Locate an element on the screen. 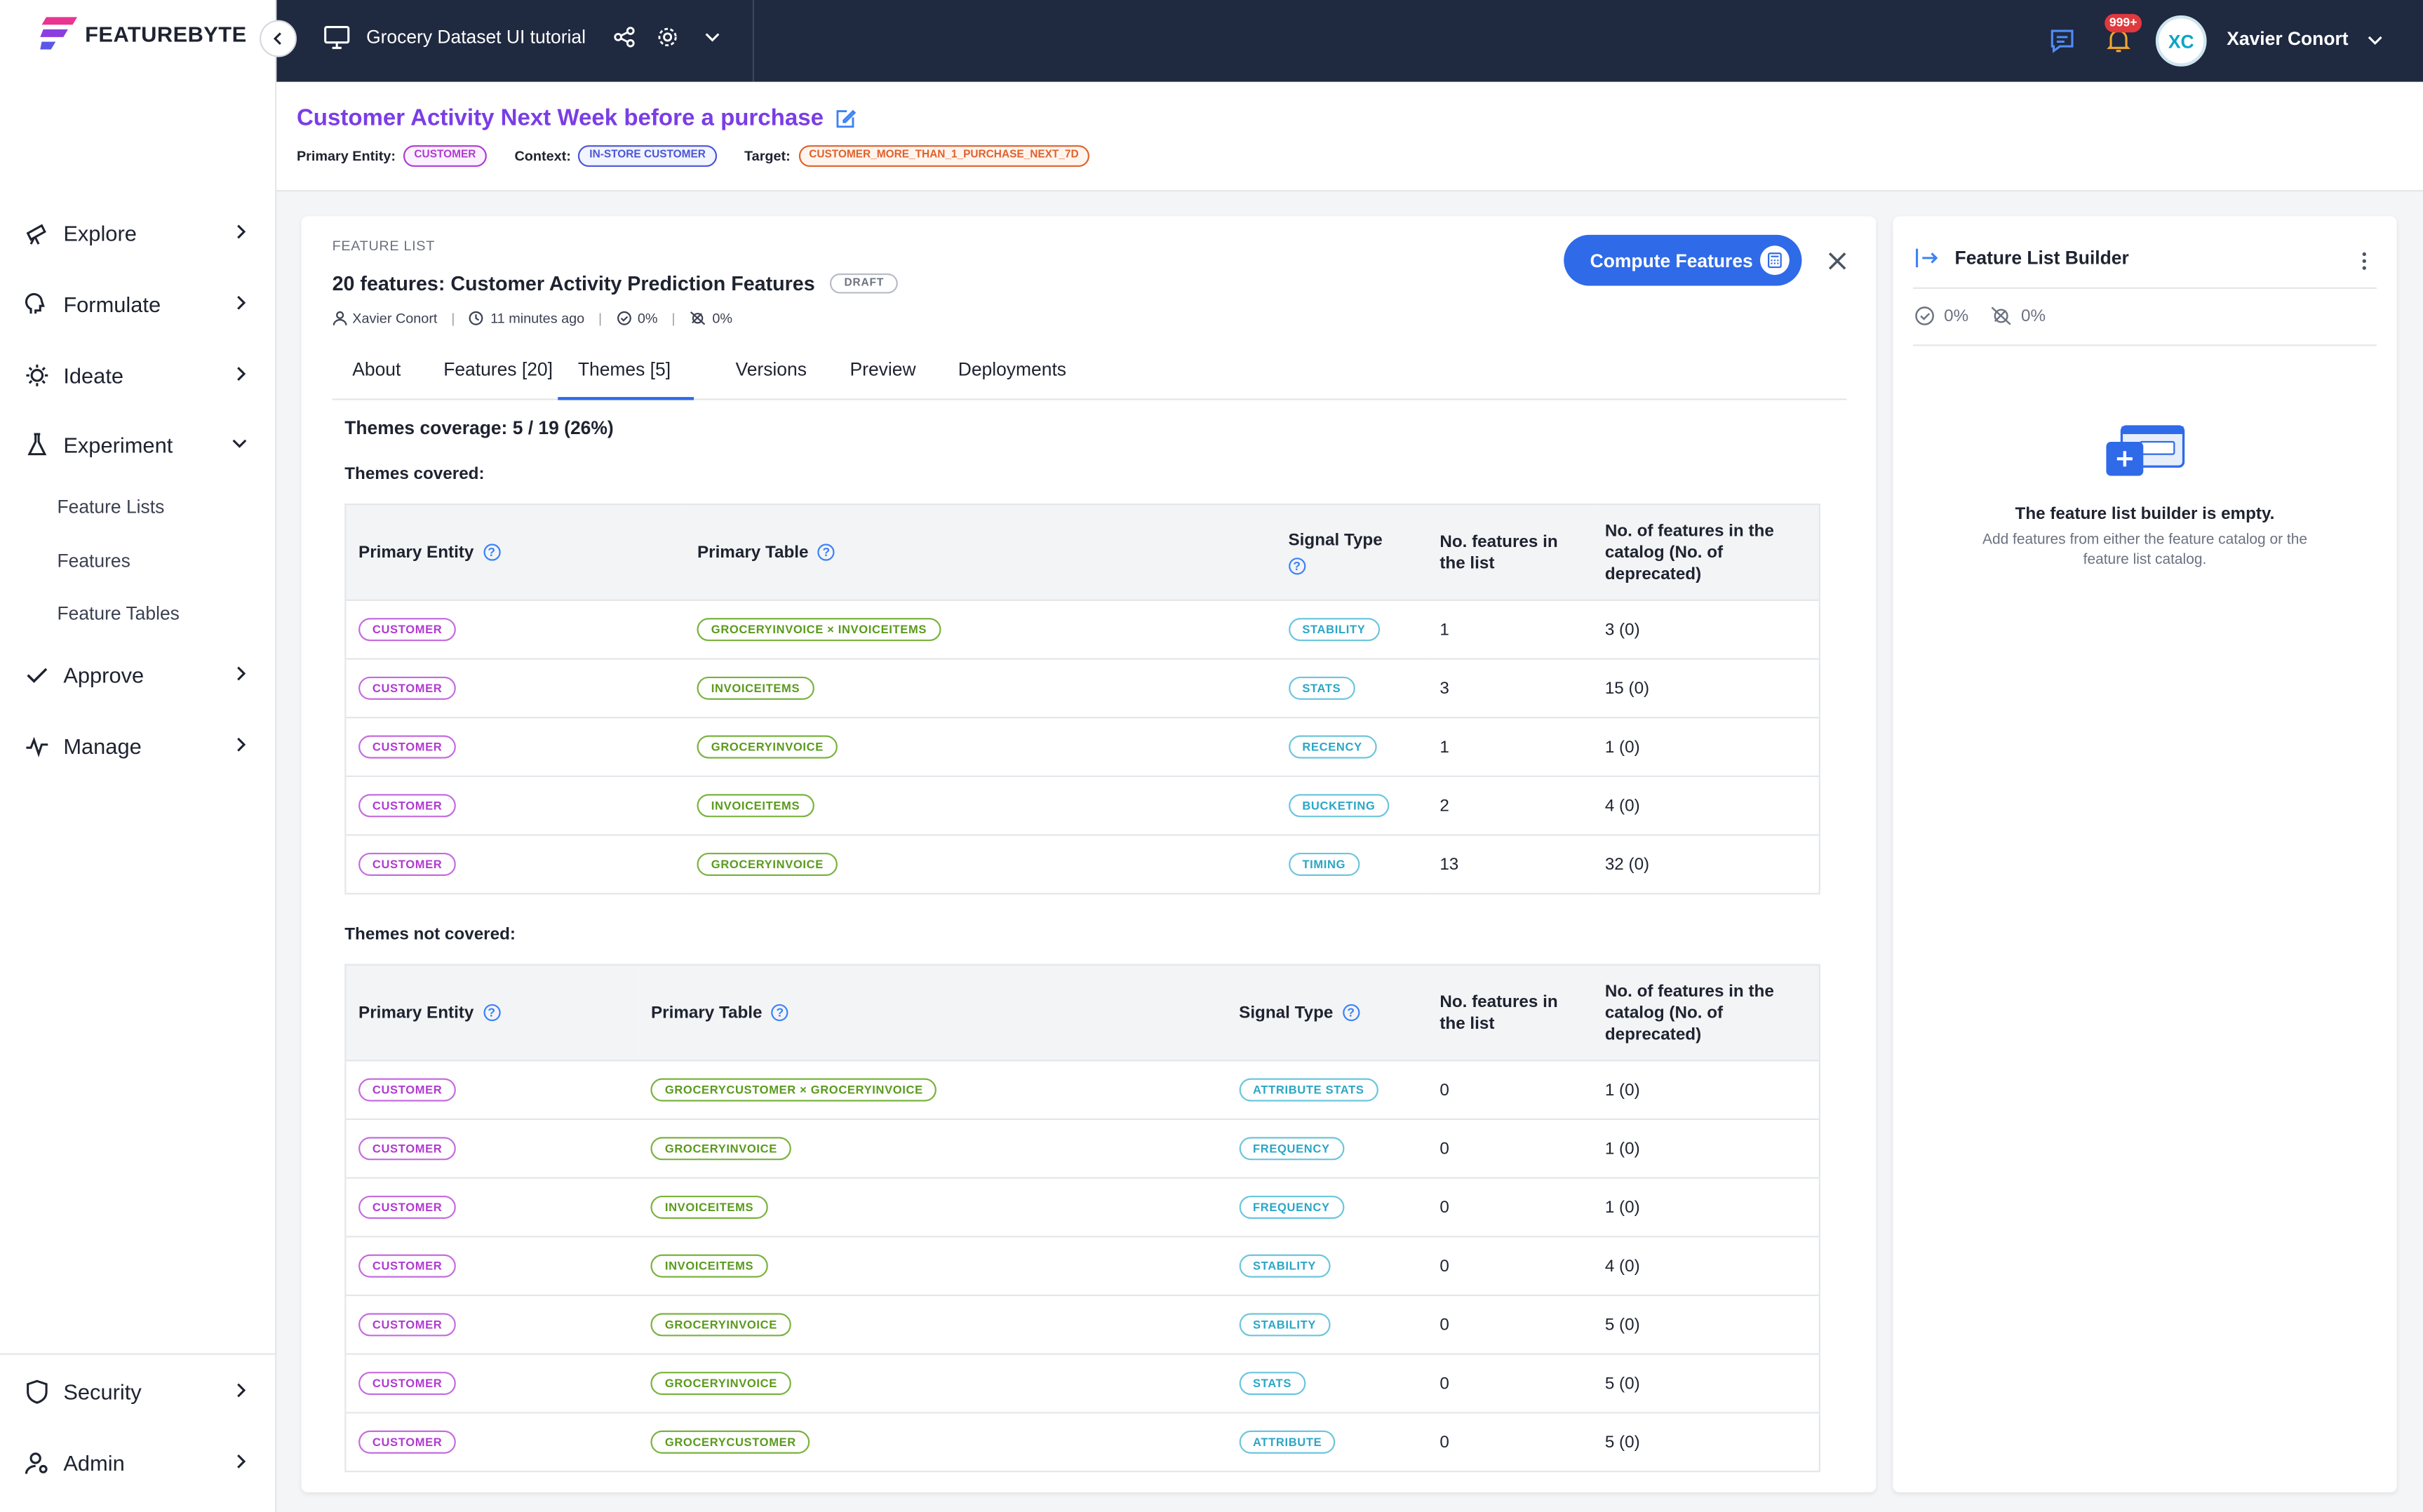  more-vertical-icon is located at coordinates (2365, 261).